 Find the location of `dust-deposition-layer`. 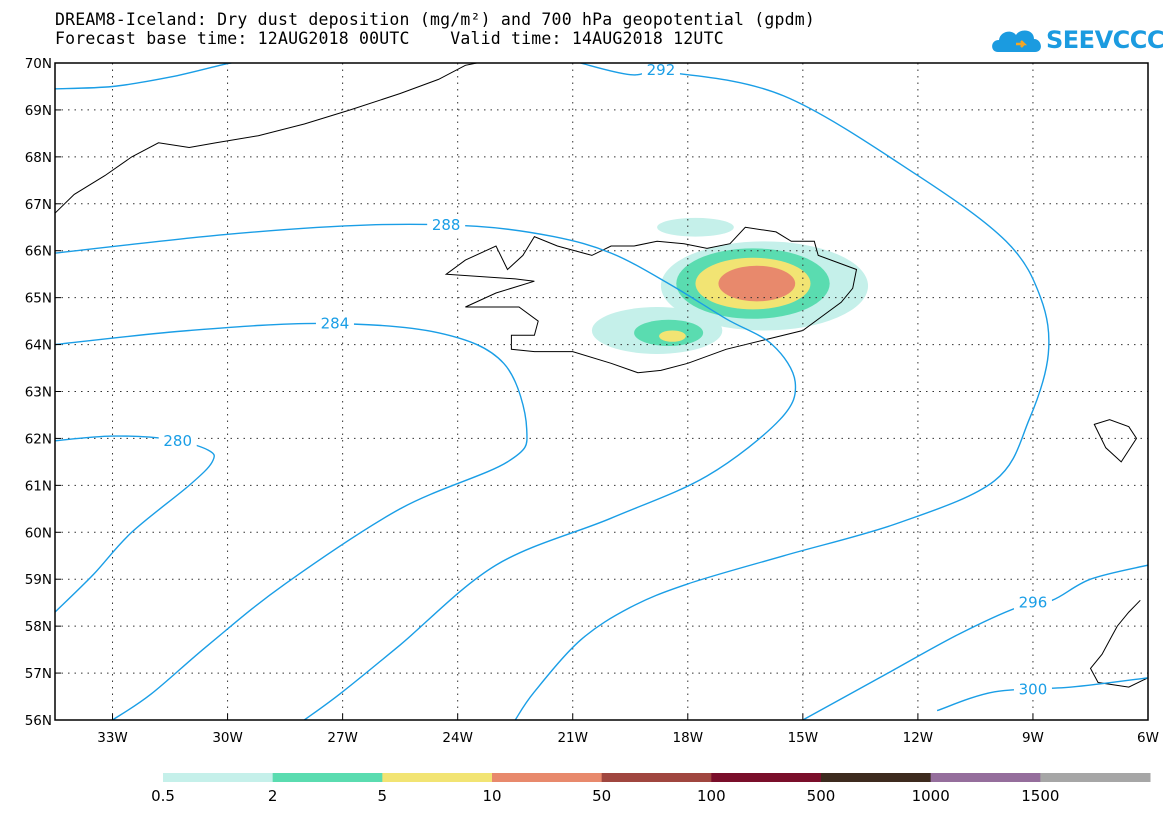

dust-deposition-layer is located at coordinates (730, 285).